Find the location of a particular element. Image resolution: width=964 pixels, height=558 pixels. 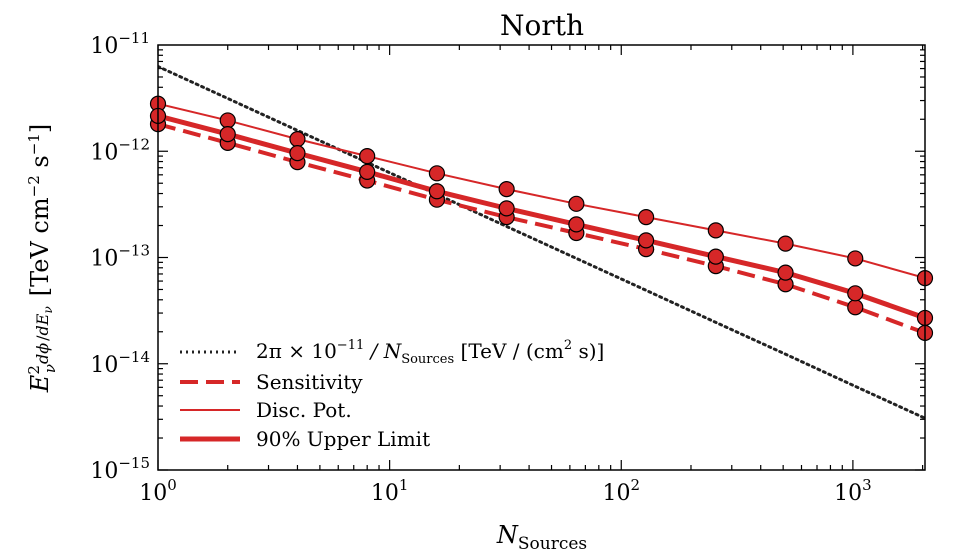

legend-label-dotted: 2π × 10−11 / NSources [TeV / (cm2 s)] is located at coordinates (430, 352).